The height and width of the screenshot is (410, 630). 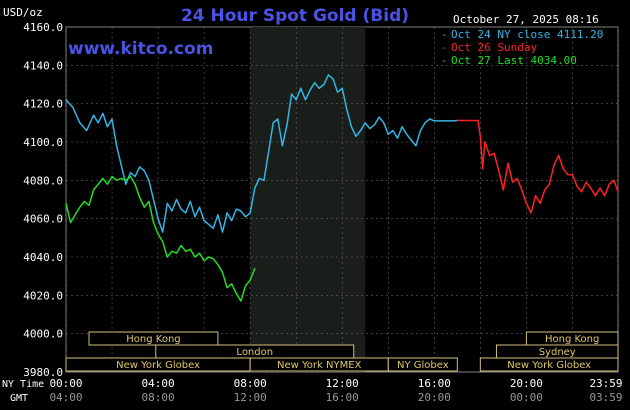 I want to click on x-tick-gmt: 20:00, so click(x=434, y=397).